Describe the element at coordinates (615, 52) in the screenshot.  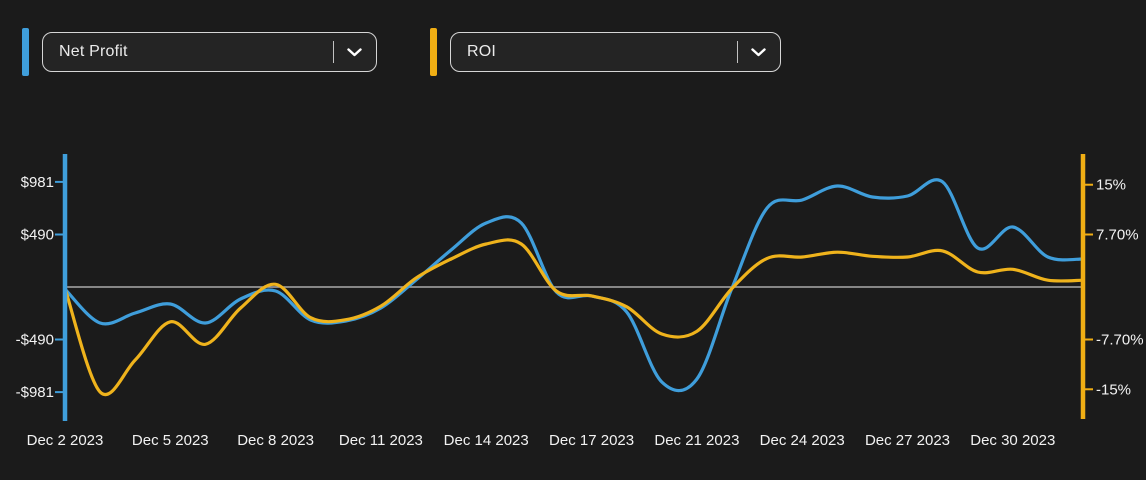
I see `roi-dropdown: ROI` at that location.